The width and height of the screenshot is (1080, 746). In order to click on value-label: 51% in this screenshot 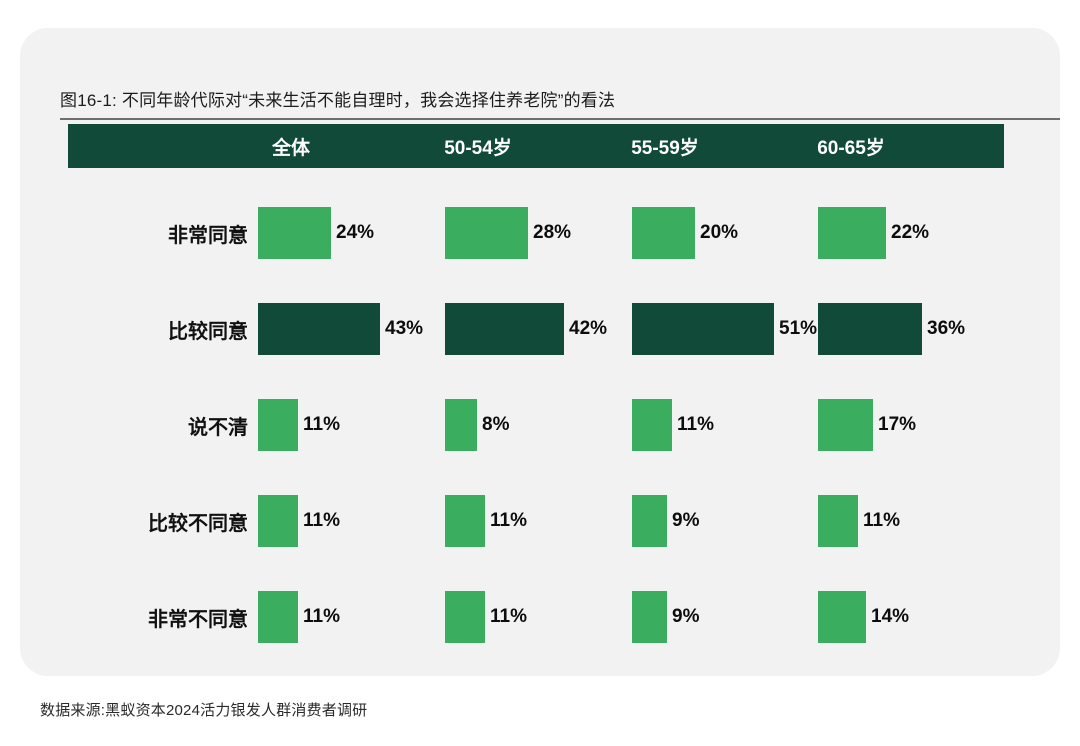, I will do `click(798, 328)`.